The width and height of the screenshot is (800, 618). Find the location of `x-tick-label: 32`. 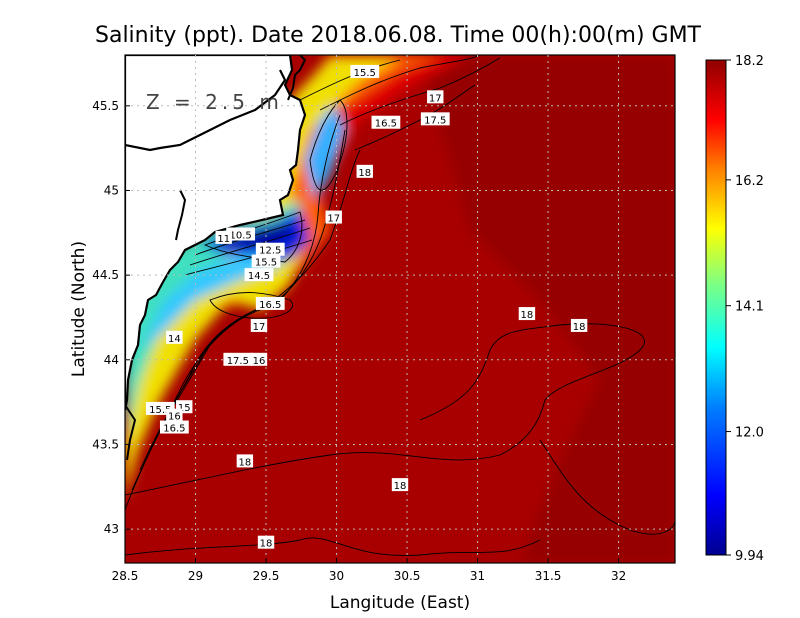

x-tick-label: 32 is located at coordinates (618, 576).